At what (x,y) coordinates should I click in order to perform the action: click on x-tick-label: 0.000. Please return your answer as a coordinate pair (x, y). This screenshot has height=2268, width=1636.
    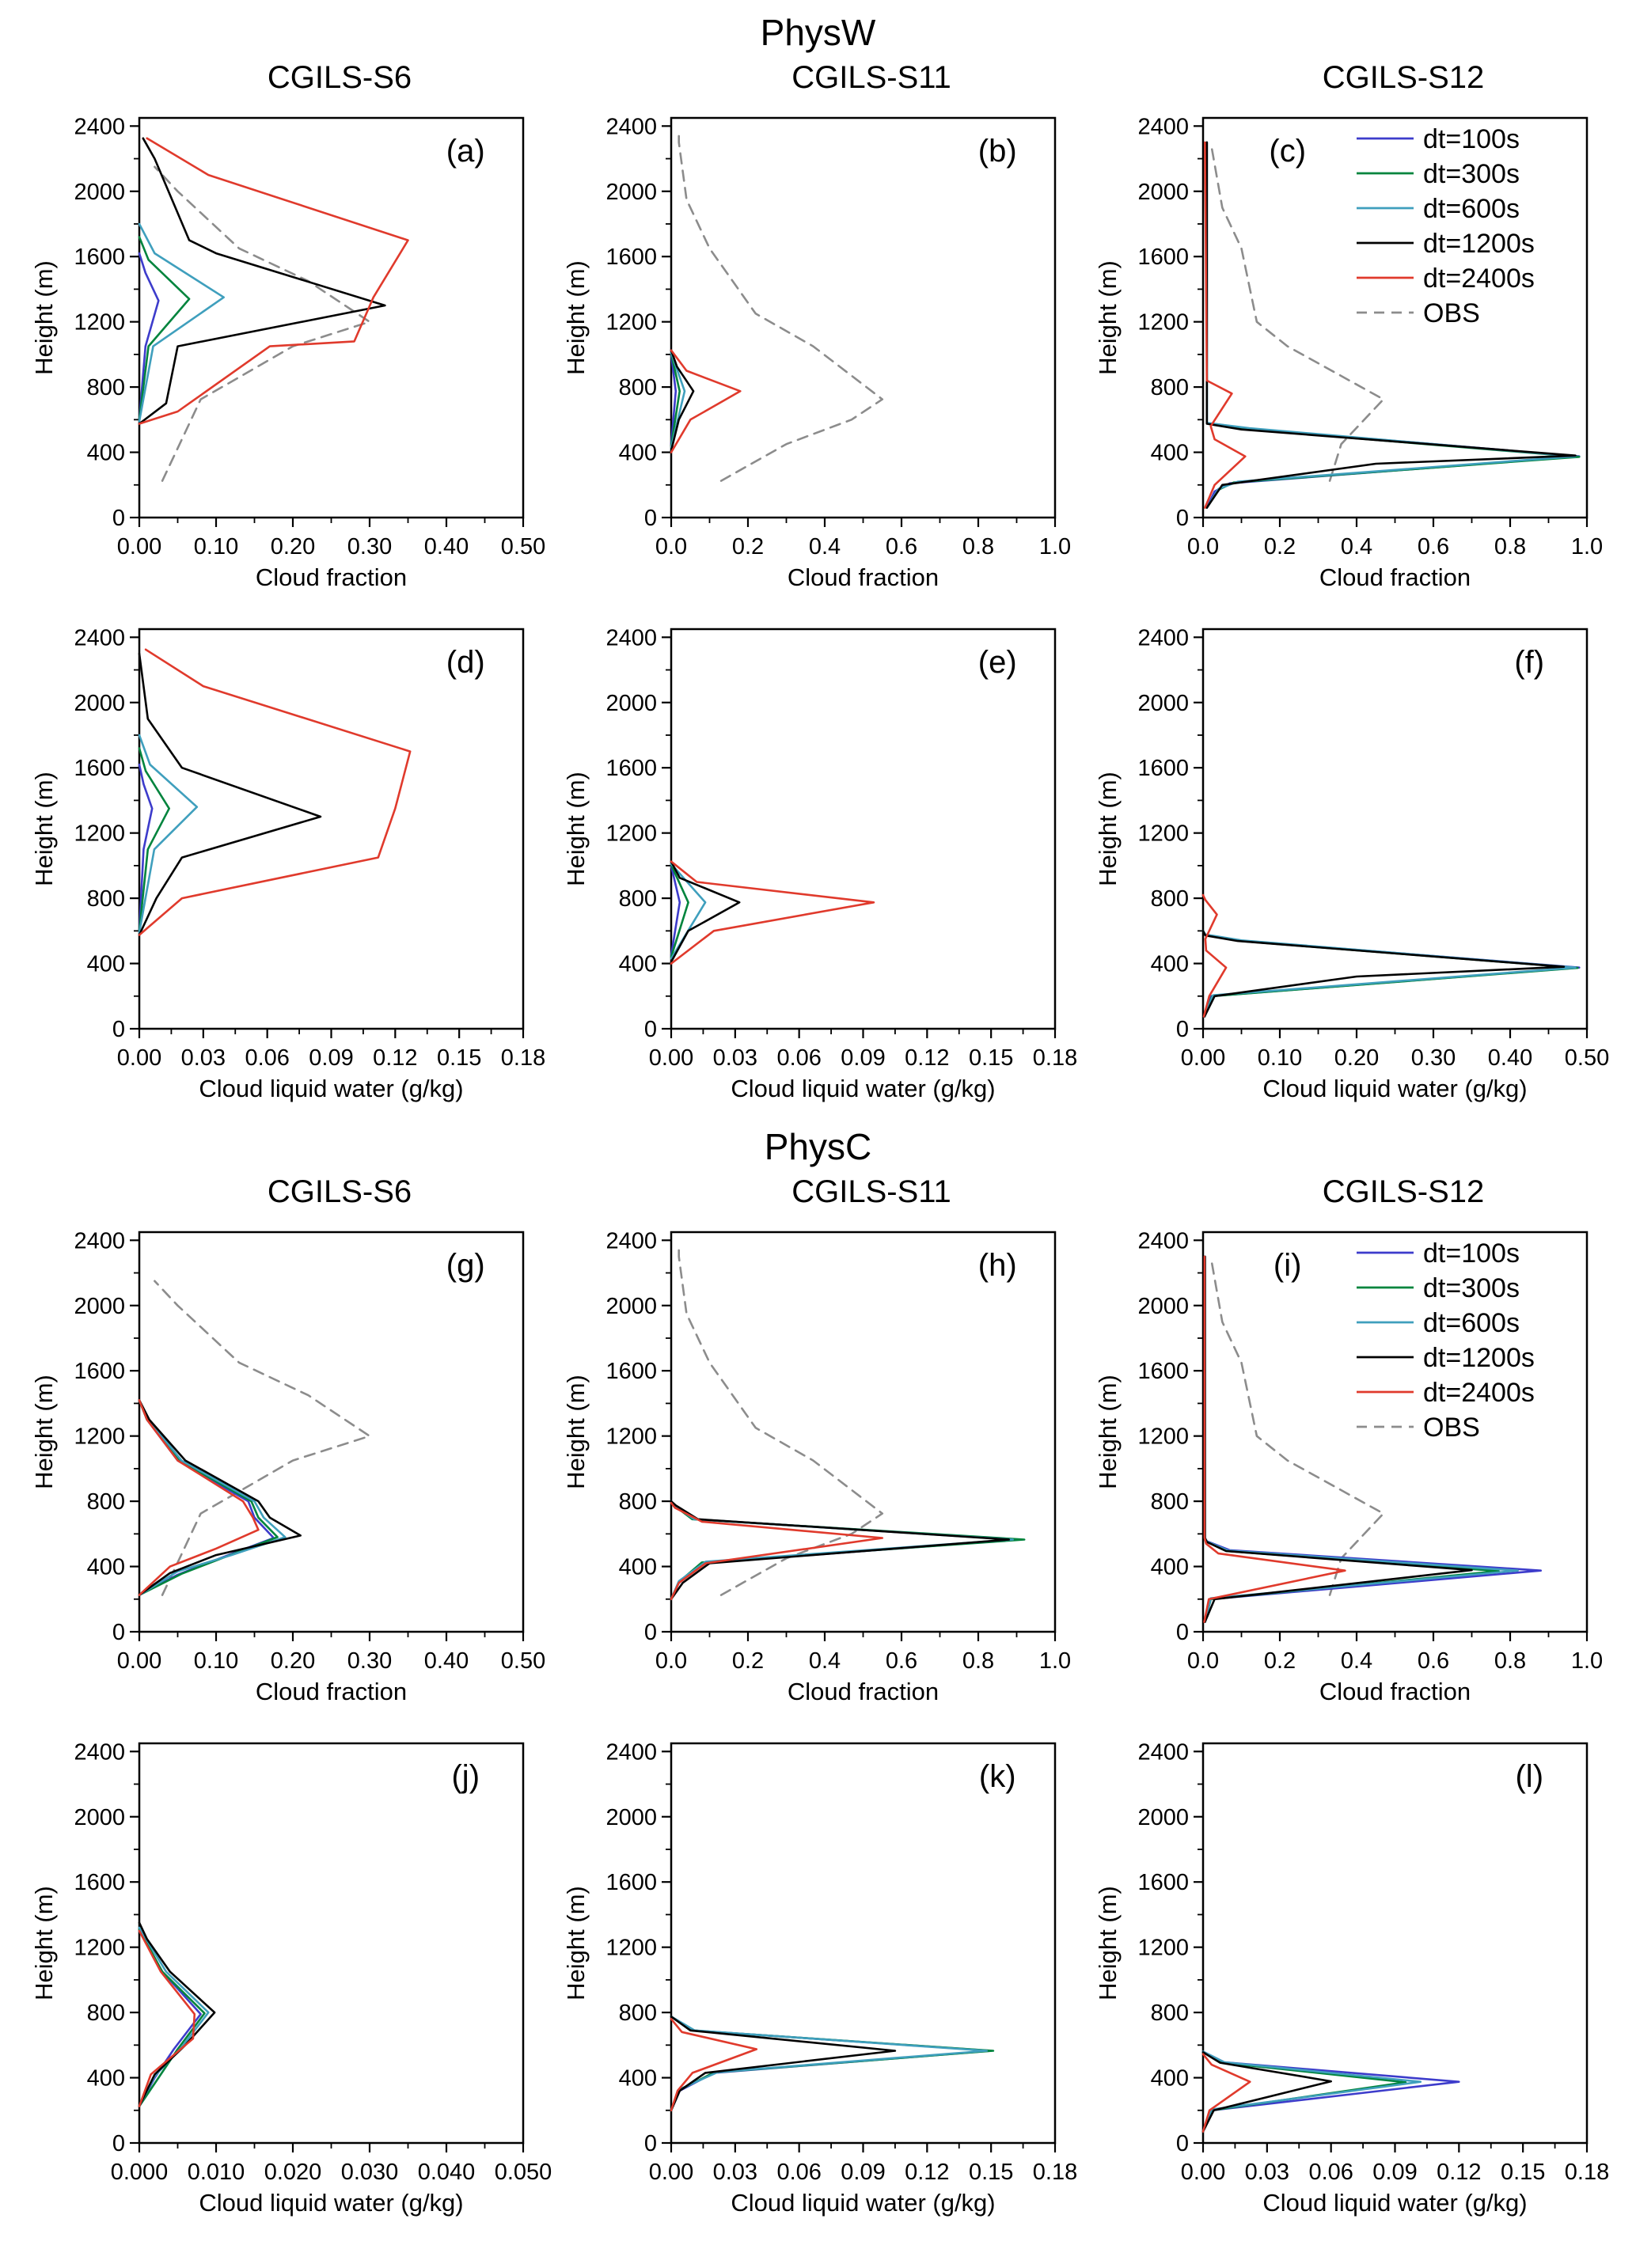
    Looking at the image, I should click on (139, 2172).